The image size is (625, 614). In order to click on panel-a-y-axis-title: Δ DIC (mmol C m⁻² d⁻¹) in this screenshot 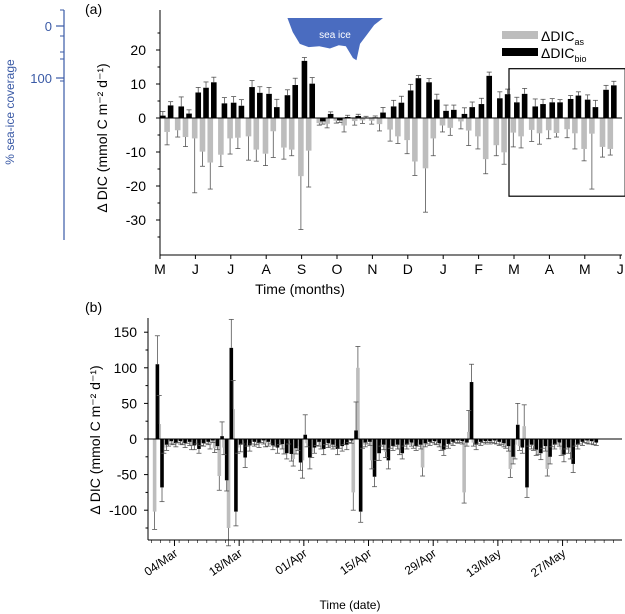, I will do `click(102, 137)`.